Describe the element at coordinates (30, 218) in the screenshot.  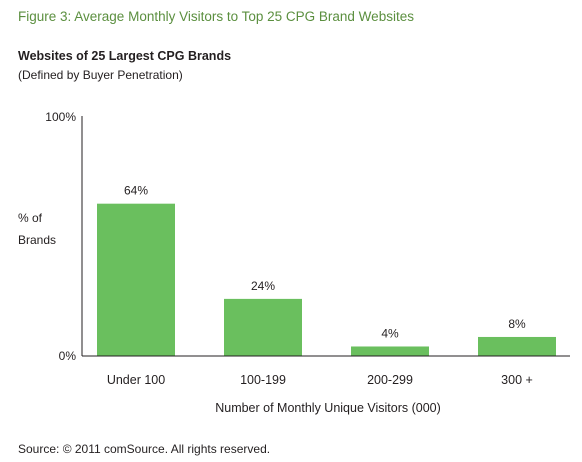
I see `y-axis-label-line-1: % of` at that location.